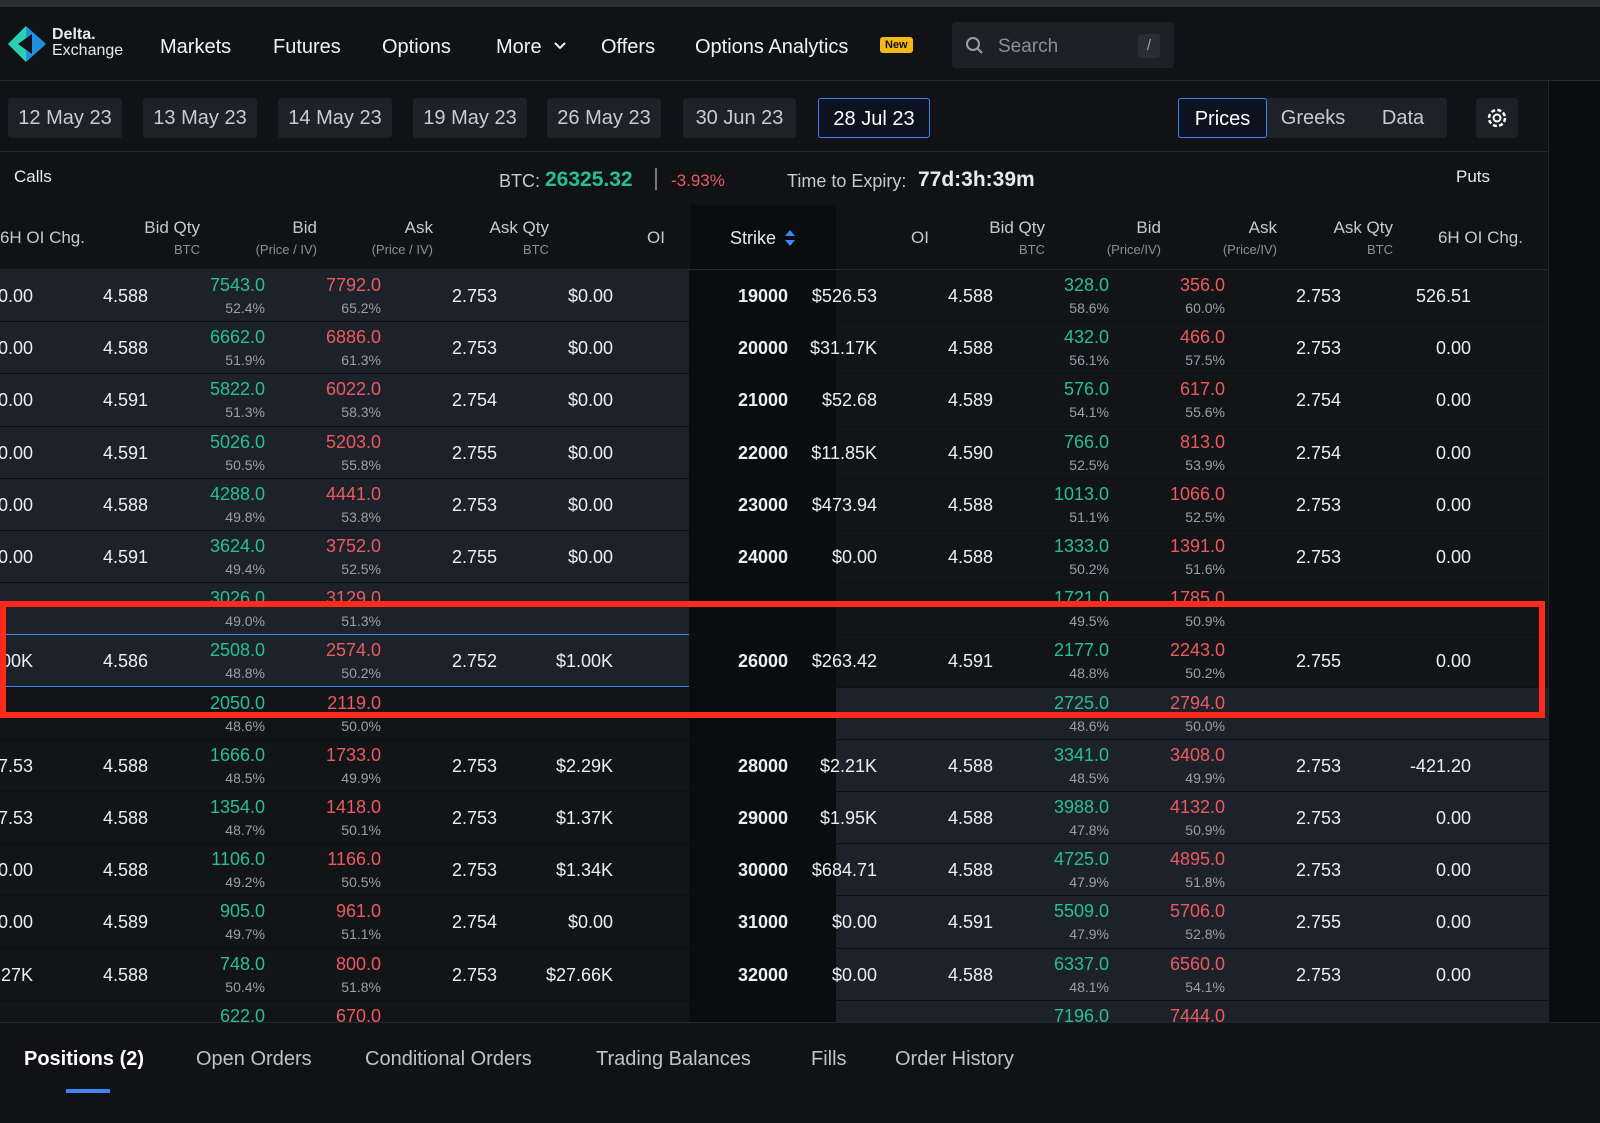 The height and width of the screenshot is (1123, 1600). Describe the element at coordinates (763, 452) in the screenshot. I see `strike: 22000` at that location.